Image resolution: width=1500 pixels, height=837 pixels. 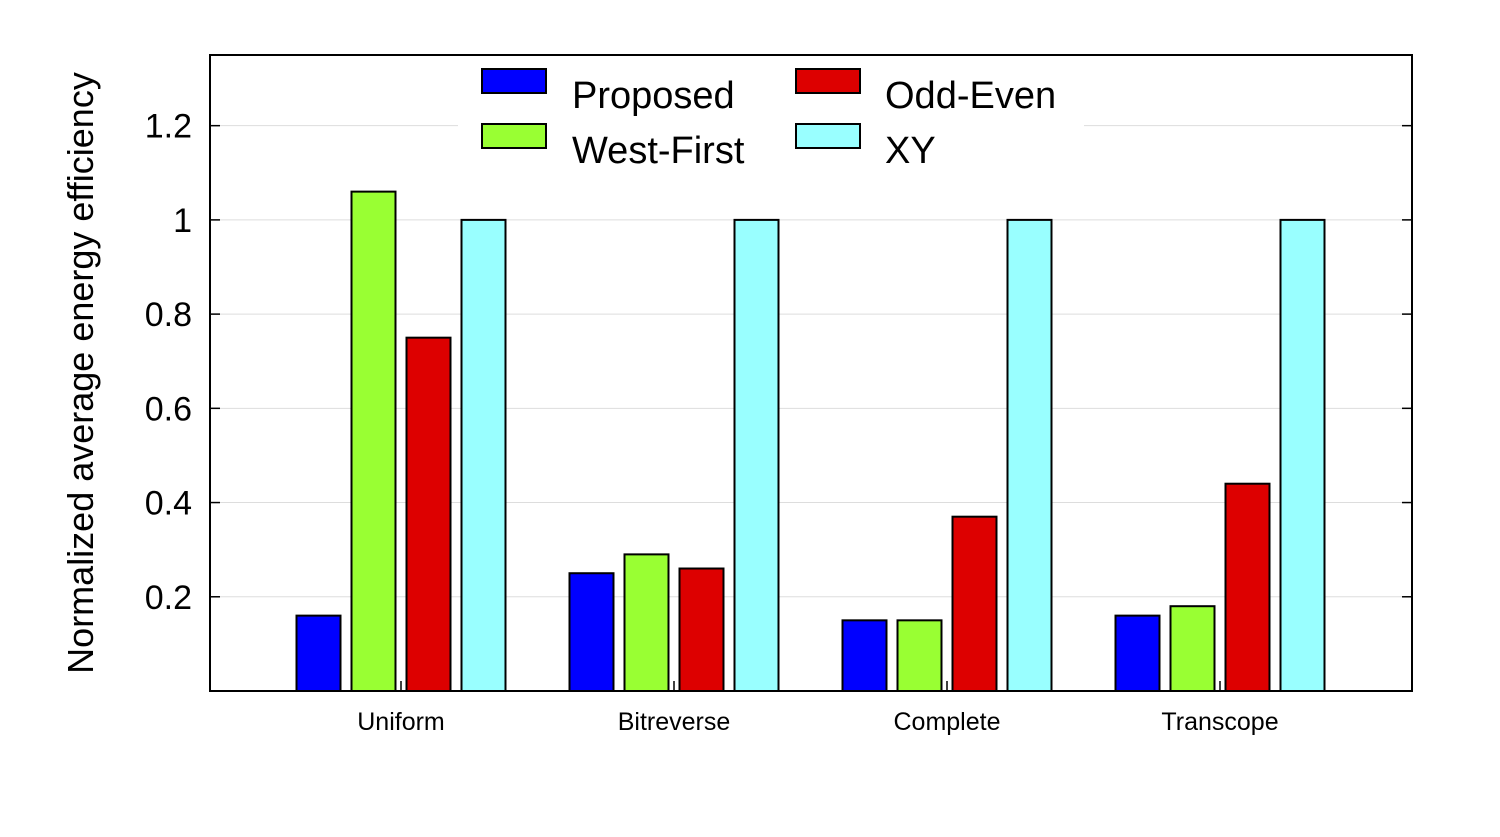 I want to click on legend-background, so click(x=771, y=115).